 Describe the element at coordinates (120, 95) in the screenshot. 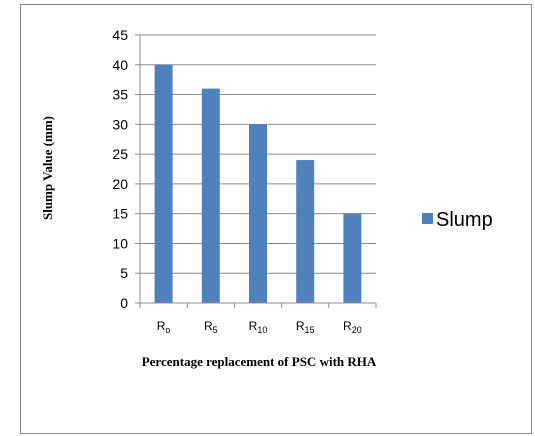

I see `y-tick-label: 35` at that location.